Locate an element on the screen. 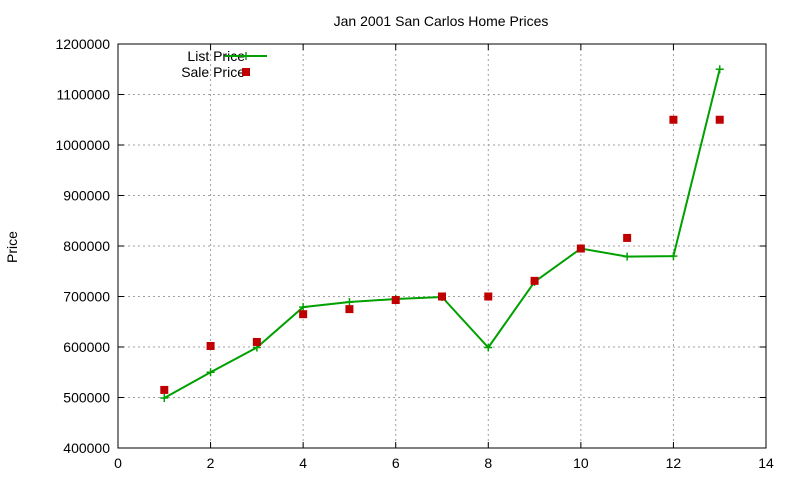  y-tick-label: 500000 is located at coordinates (86, 398).